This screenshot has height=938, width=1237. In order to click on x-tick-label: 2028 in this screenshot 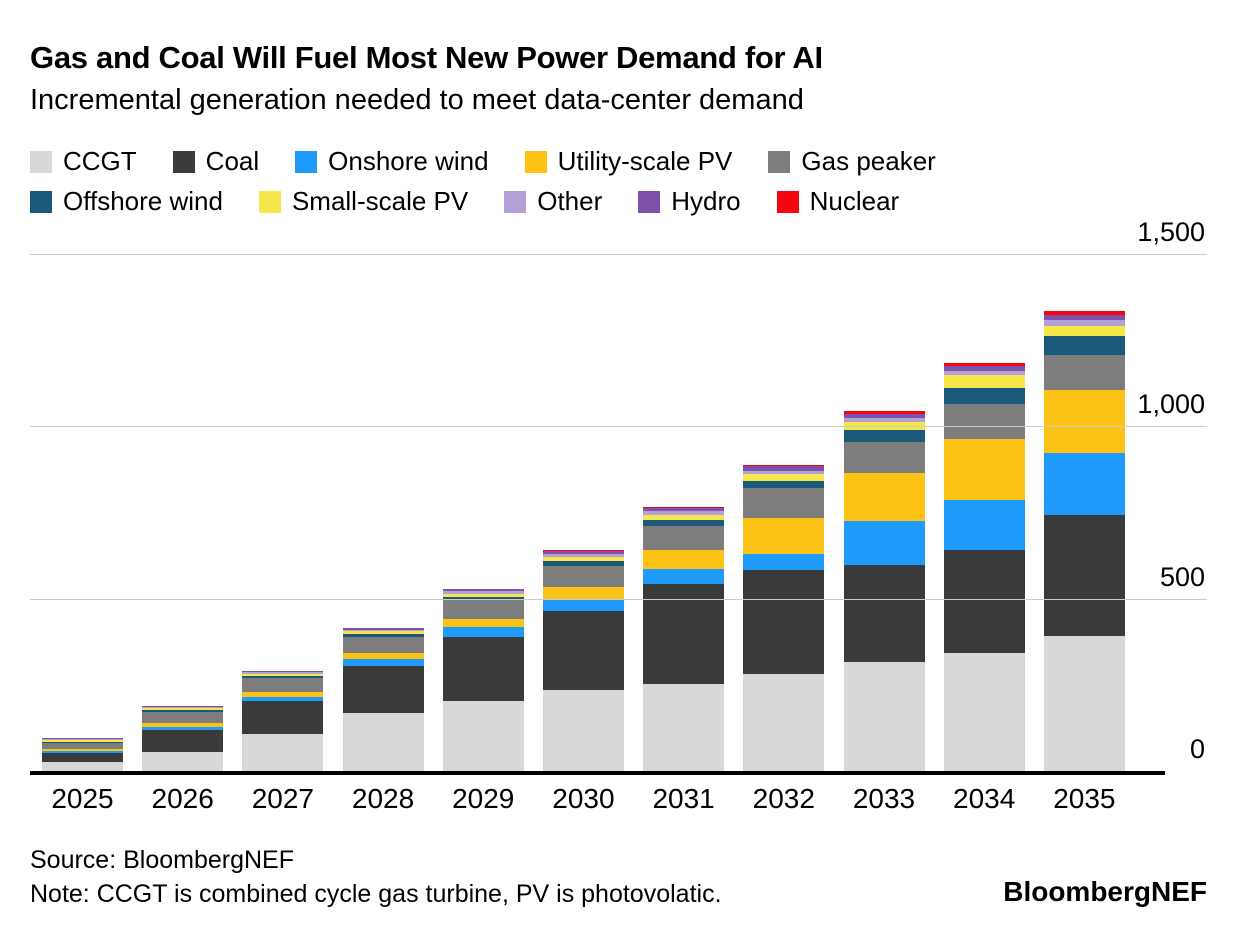, I will do `click(383, 798)`.